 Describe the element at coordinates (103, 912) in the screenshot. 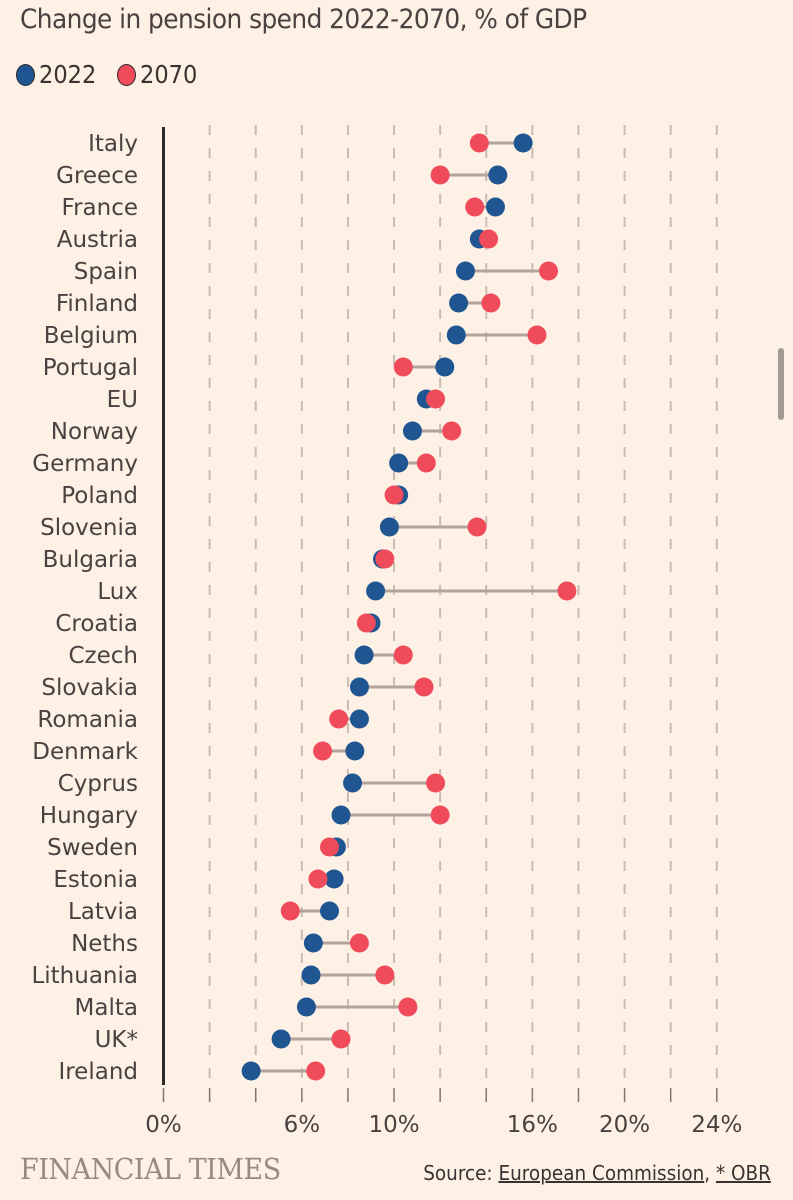

I see `category-label: Latvia` at that location.